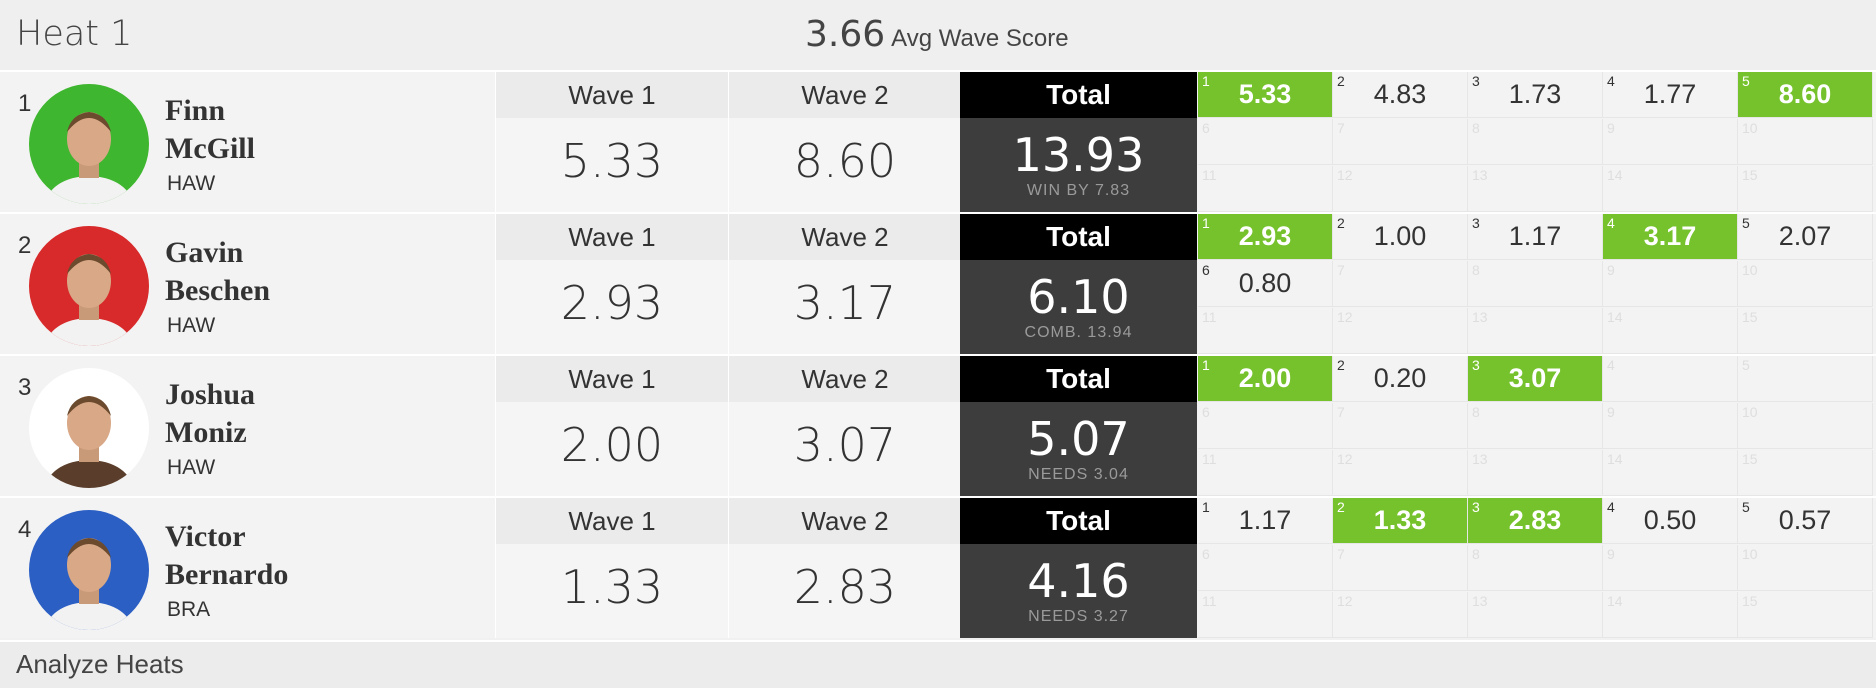 The width and height of the screenshot is (1876, 688). I want to click on wave-score-value: 3.17, so click(1670, 236).